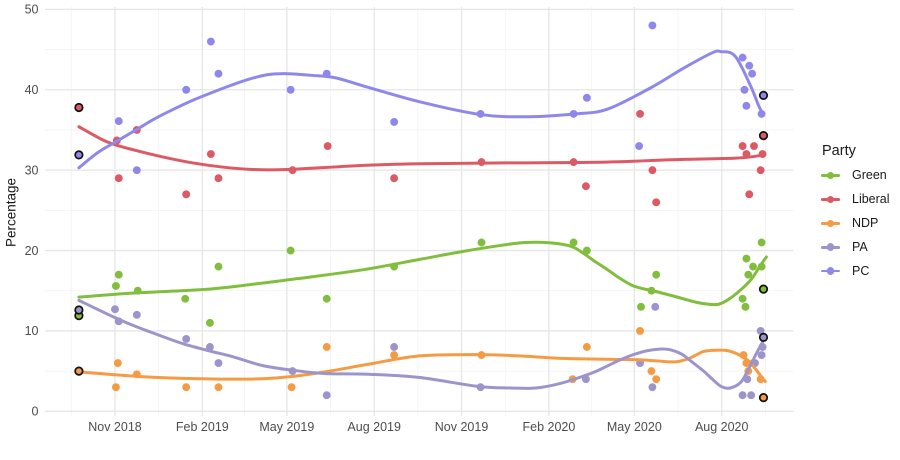  What do you see at coordinates (202, 427) in the screenshot?
I see `x-tick-label: Feb 2019` at bounding box center [202, 427].